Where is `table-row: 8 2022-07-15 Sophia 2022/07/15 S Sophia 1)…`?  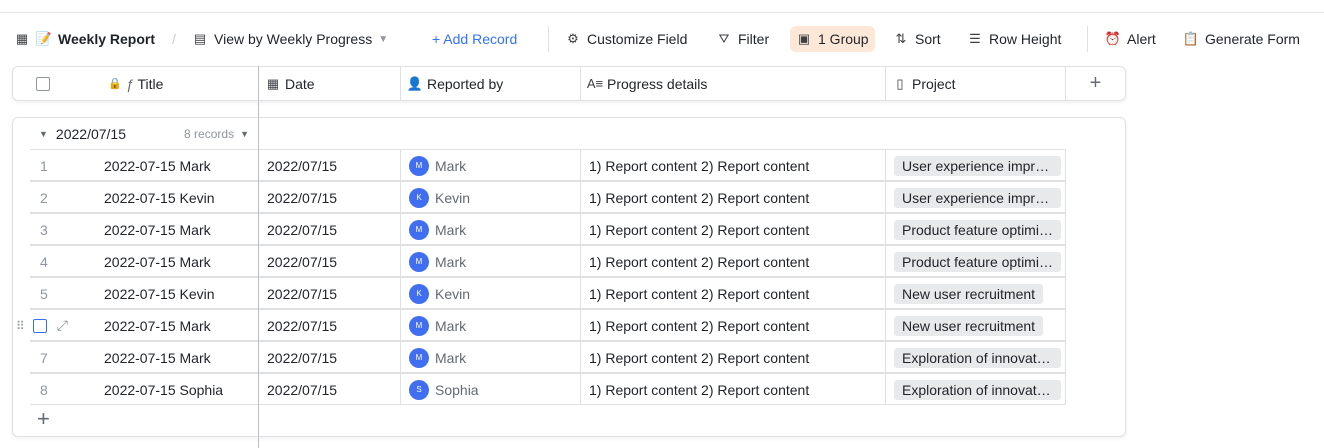
table-row: 8 2022-07-15 Sophia 2022/07/15 S Sophia 1)… is located at coordinates (548, 389).